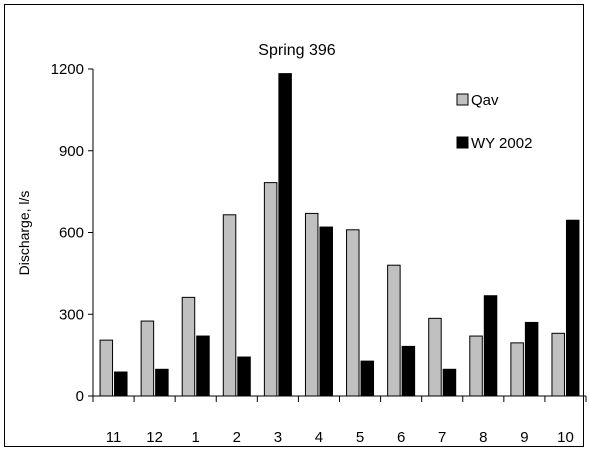  I want to click on x-tick-label-9: 9, so click(524, 437).